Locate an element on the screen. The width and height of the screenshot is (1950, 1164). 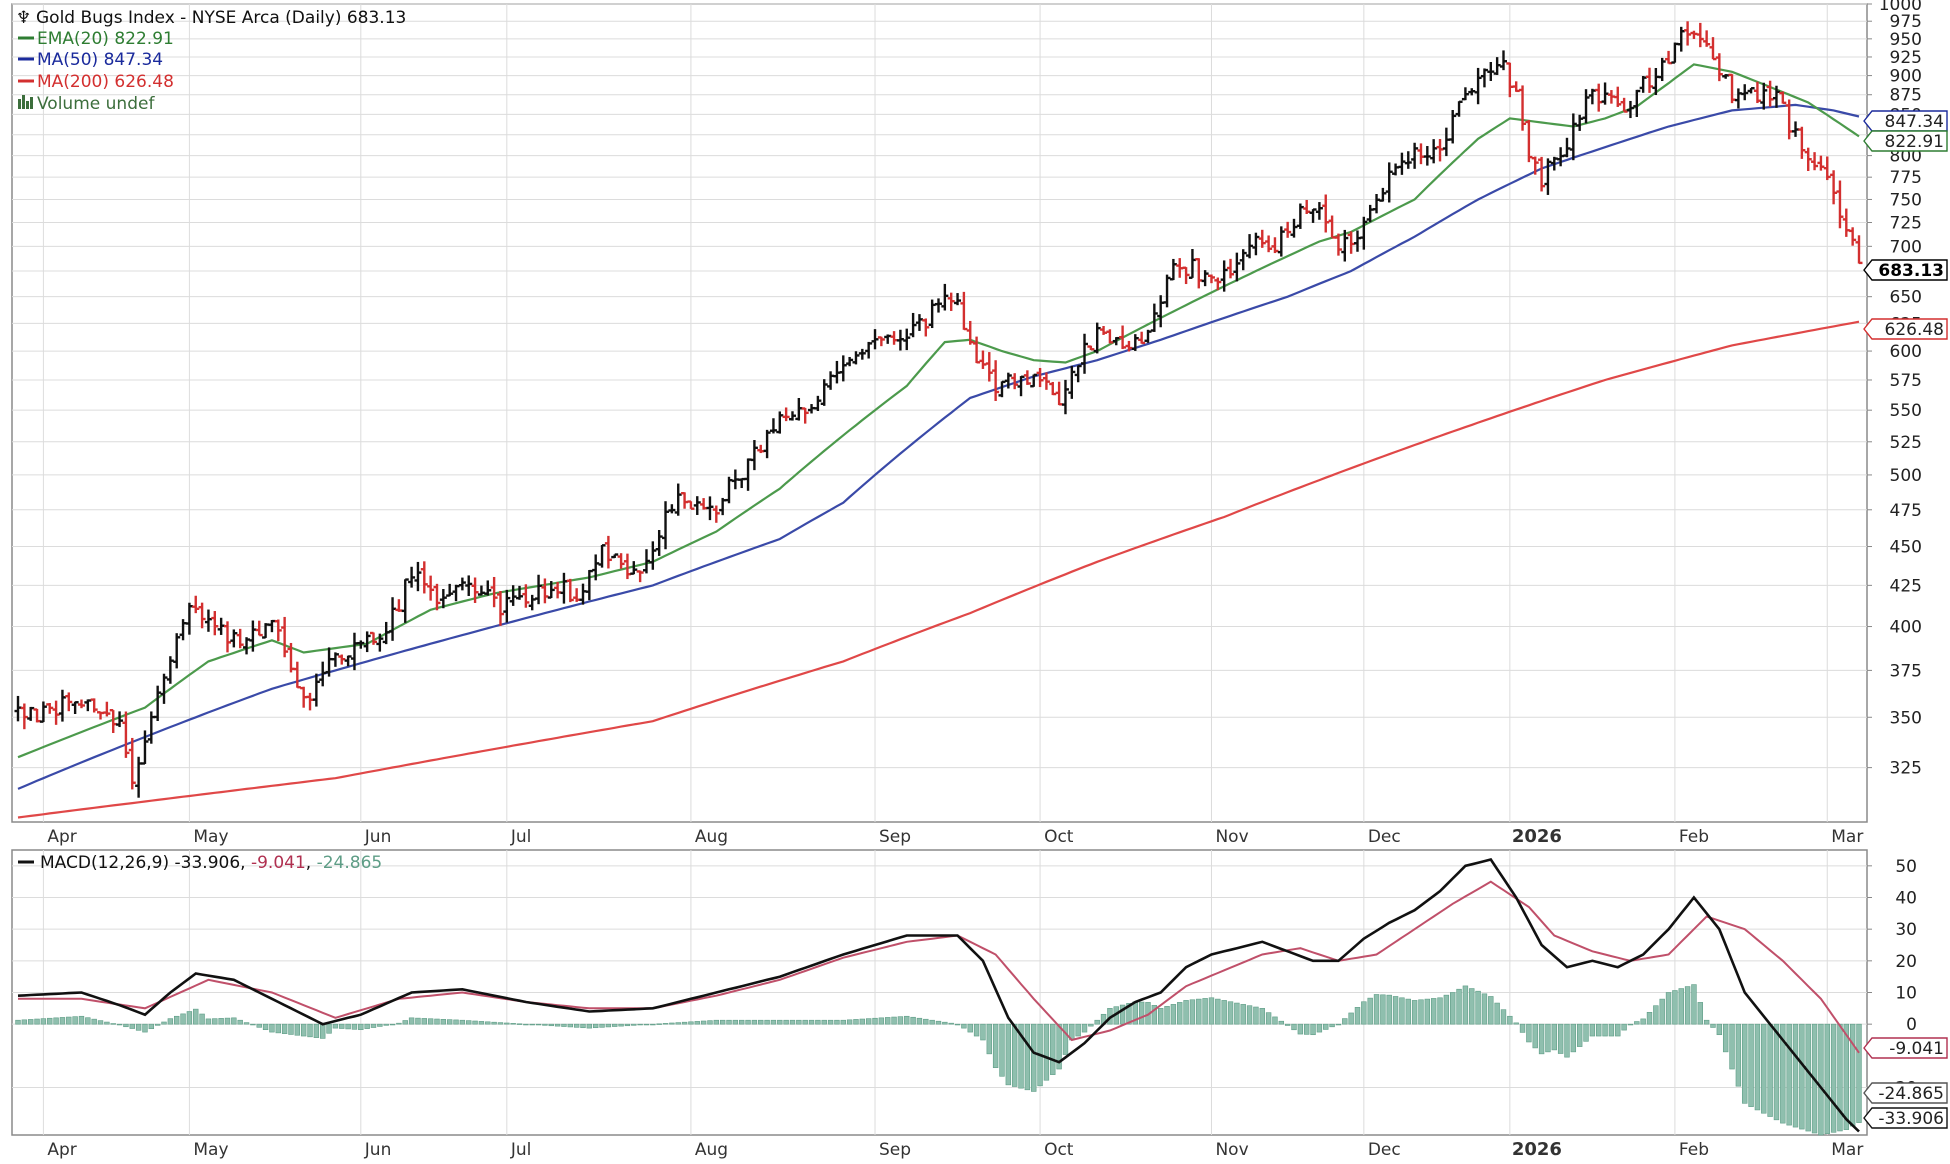
price-ytick-label-26: 975 is located at coordinates (1906, 22).